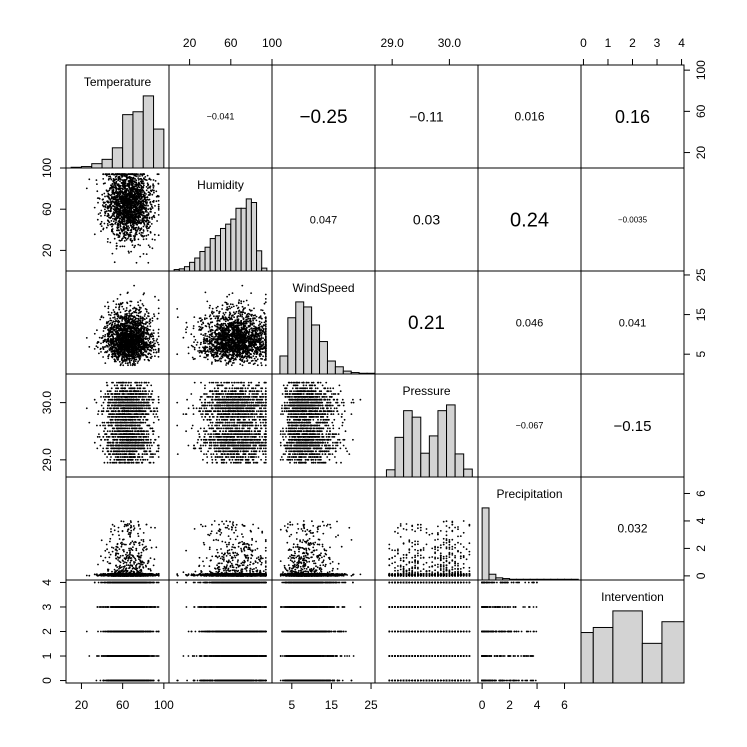  Describe the element at coordinates (118, 82) in the screenshot. I see `variable-label-temperature: Temperature` at that location.